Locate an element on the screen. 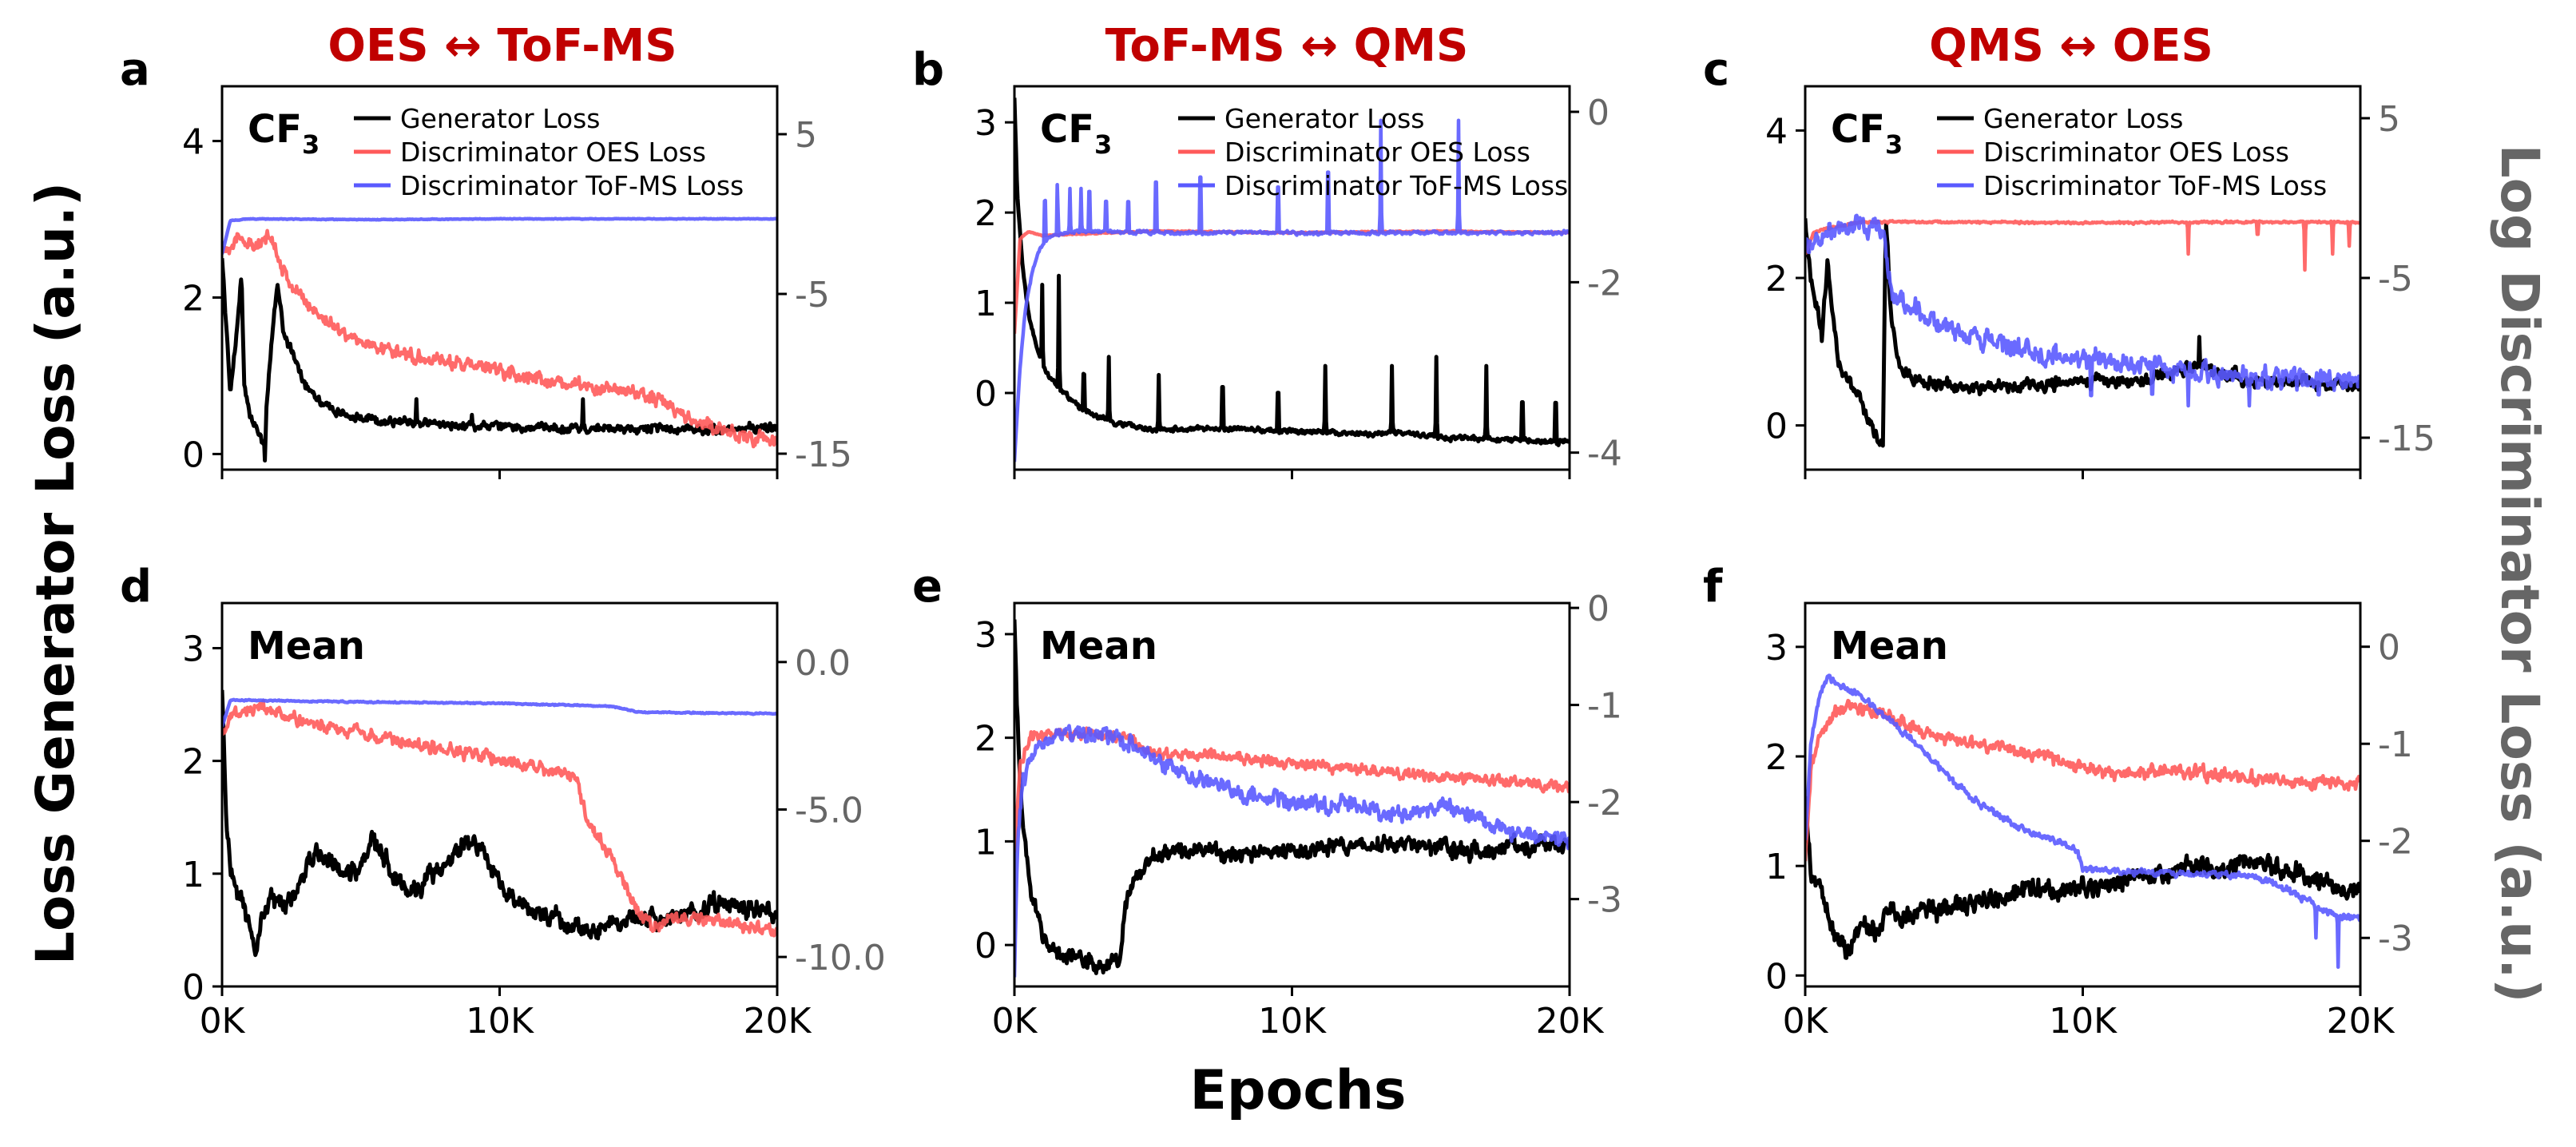  y-tick-label-right: -15 is located at coordinates (824, 455).